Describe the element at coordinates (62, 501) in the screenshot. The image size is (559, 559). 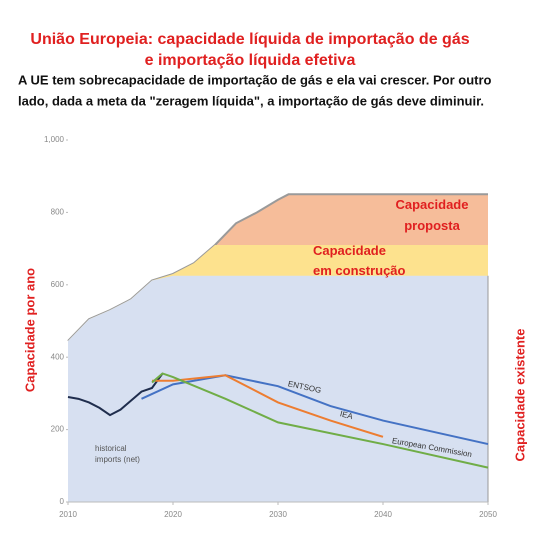
I see `y-tick-label: 0` at that location.